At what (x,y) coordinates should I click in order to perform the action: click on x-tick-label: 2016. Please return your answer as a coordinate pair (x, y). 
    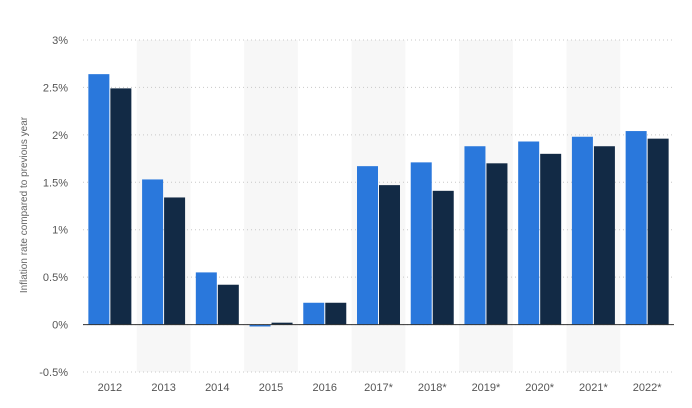
    Looking at the image, I should click on (325, 388).